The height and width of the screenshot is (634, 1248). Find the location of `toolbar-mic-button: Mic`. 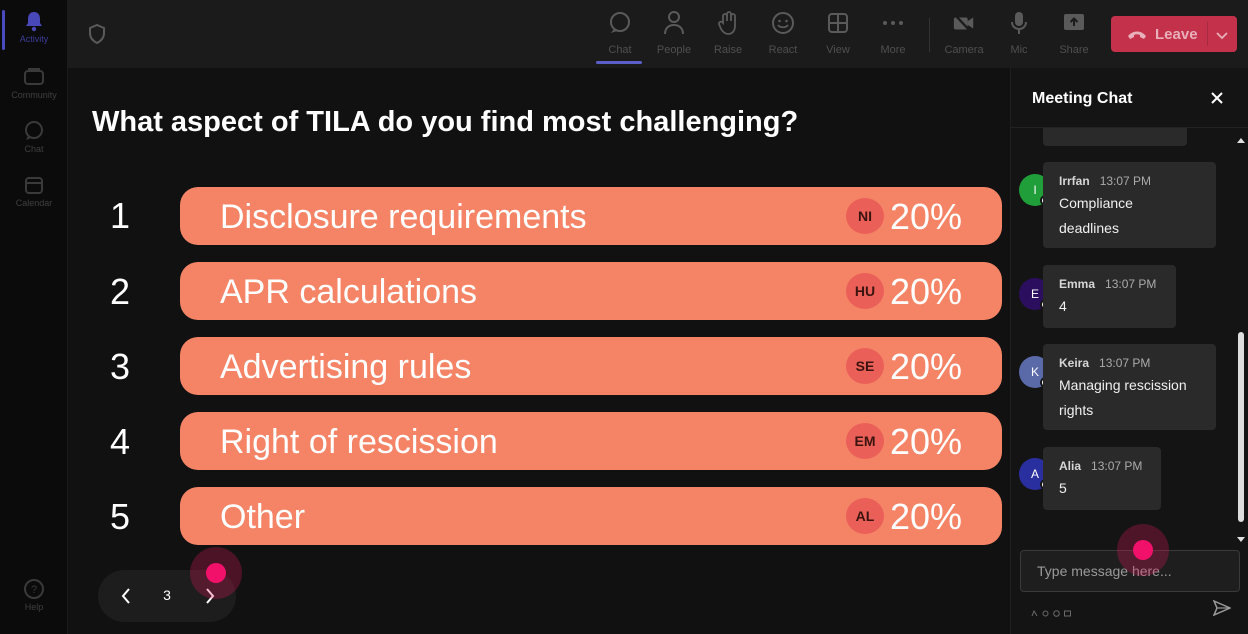

toolbar-mic-button: Mic is located at coordinates (1019, 36).